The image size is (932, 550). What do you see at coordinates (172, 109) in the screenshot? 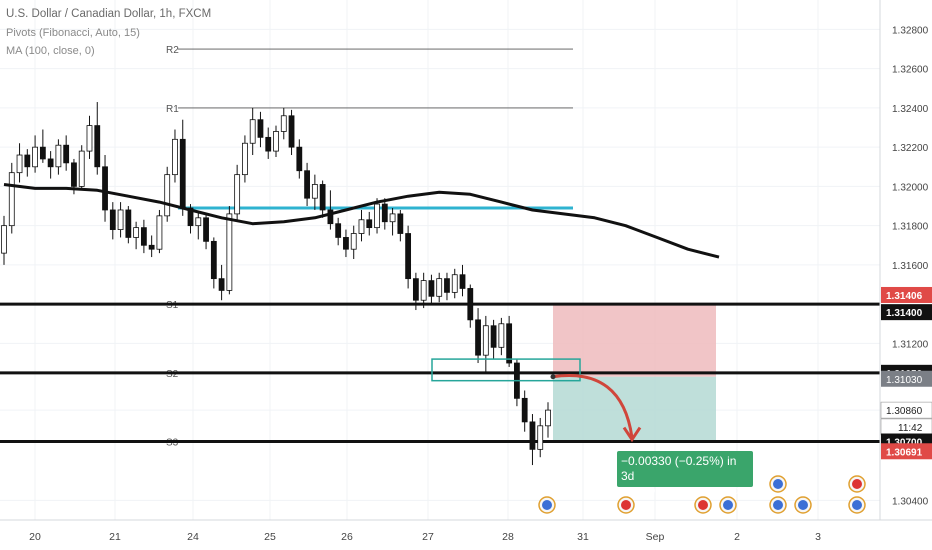
I see `pivot-label-r1: R1` at bounding box center [172, 109].